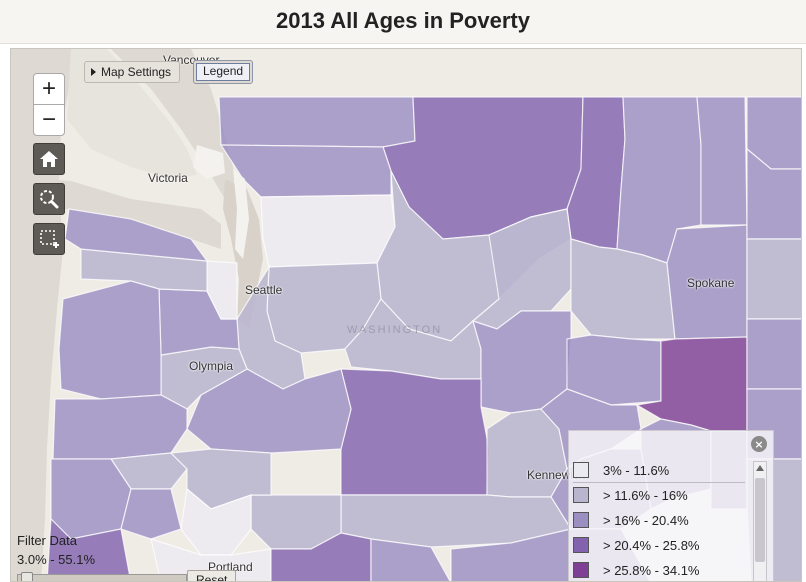  I want to click on county-lewis, so click(269, 411).